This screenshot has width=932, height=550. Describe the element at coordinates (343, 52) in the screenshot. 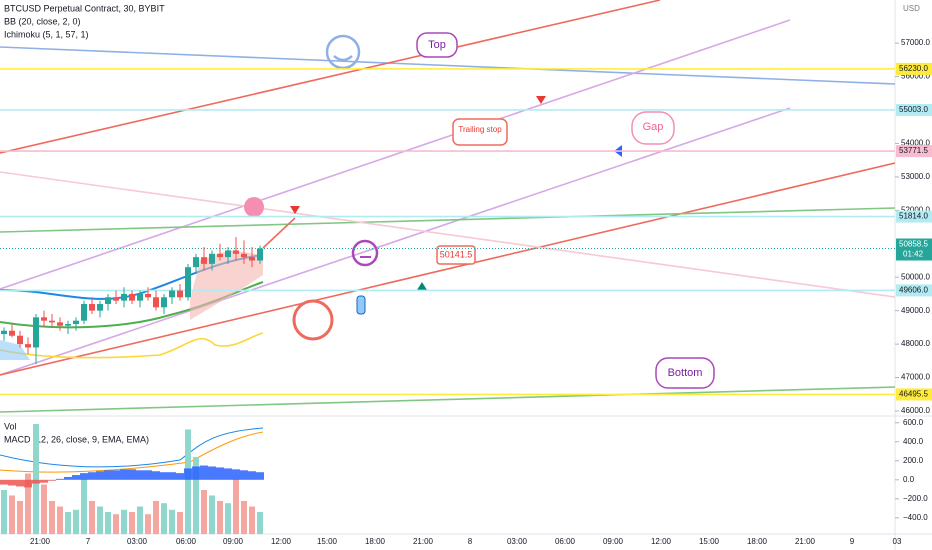

I see `smile-icon` at that location.